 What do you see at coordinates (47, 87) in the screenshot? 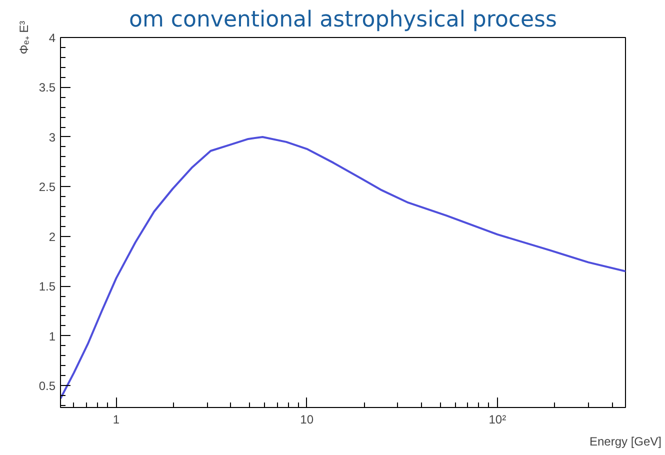
I see `y-tick-label: 3.5` at bounding box center [47, 87].